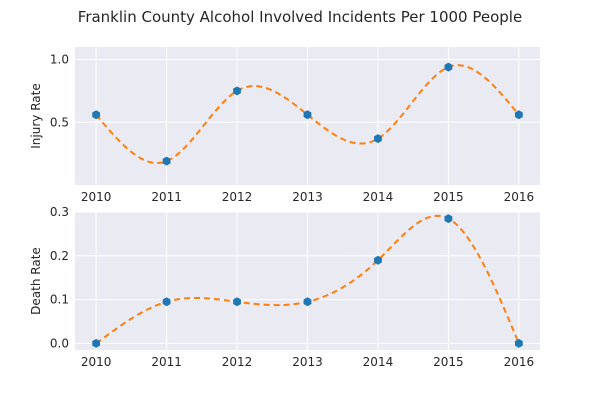 This screenshot has height=400, width=600. What do you see at coordinates (59, 212) in the screenshot?
I see `y-tick-label: 0.3` at bounding box center [59, 212].